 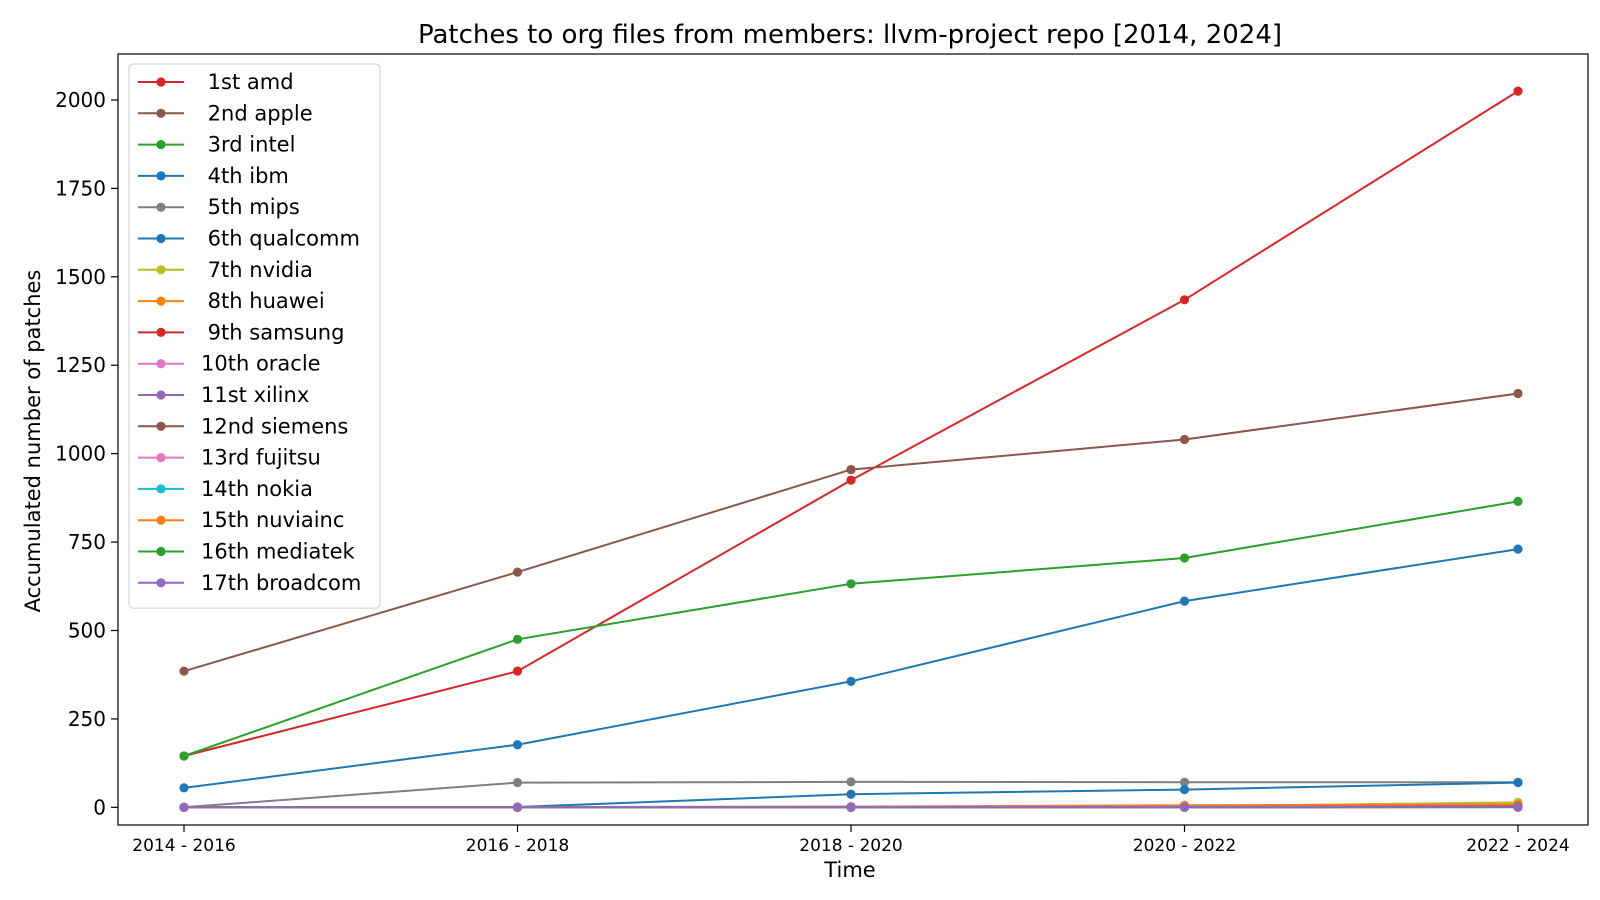 I want to click on legend-item: 11st xilinx, so click(x=223, y=395).